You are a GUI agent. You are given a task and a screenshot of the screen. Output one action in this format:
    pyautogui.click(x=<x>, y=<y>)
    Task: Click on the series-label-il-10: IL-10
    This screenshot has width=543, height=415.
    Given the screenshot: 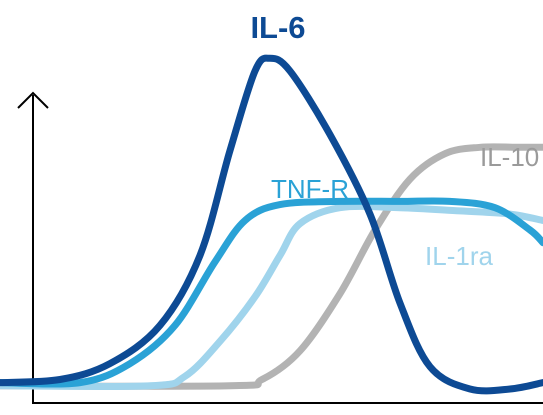 What is the action you would take?
    pyautogui.click(x=509, y=157)
    